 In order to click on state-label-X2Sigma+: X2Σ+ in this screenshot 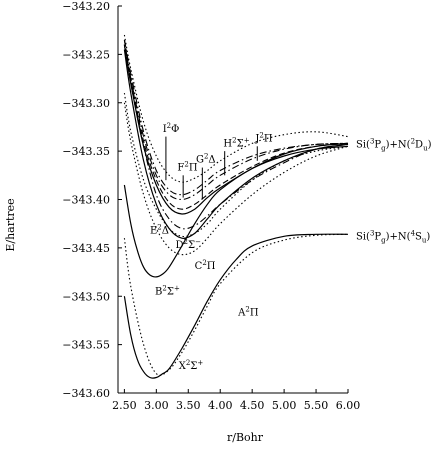, I will do `click(191, 365)`.